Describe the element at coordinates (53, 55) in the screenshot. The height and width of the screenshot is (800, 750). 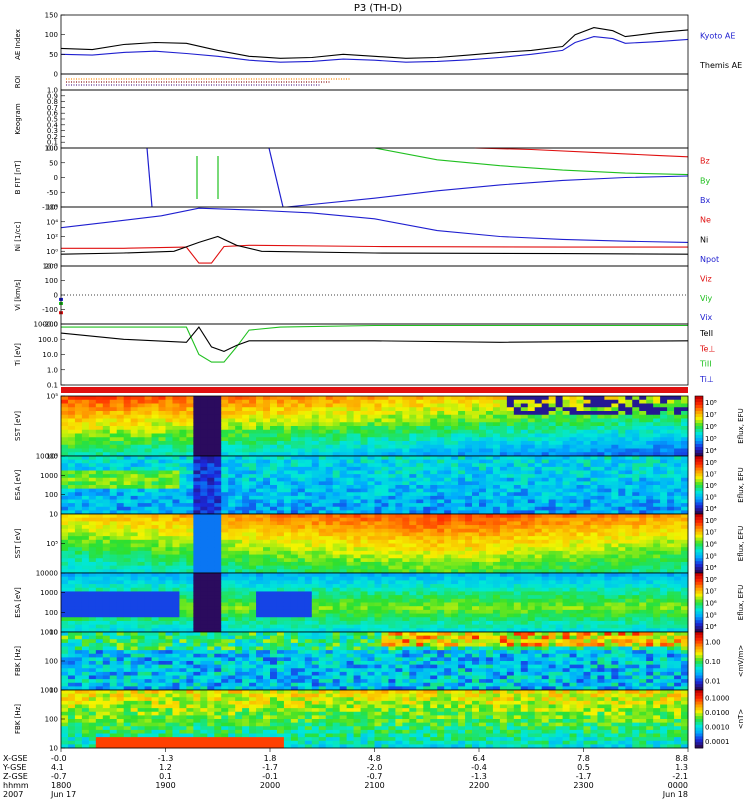
I see `ae-y-tick-label: 50` at that location.